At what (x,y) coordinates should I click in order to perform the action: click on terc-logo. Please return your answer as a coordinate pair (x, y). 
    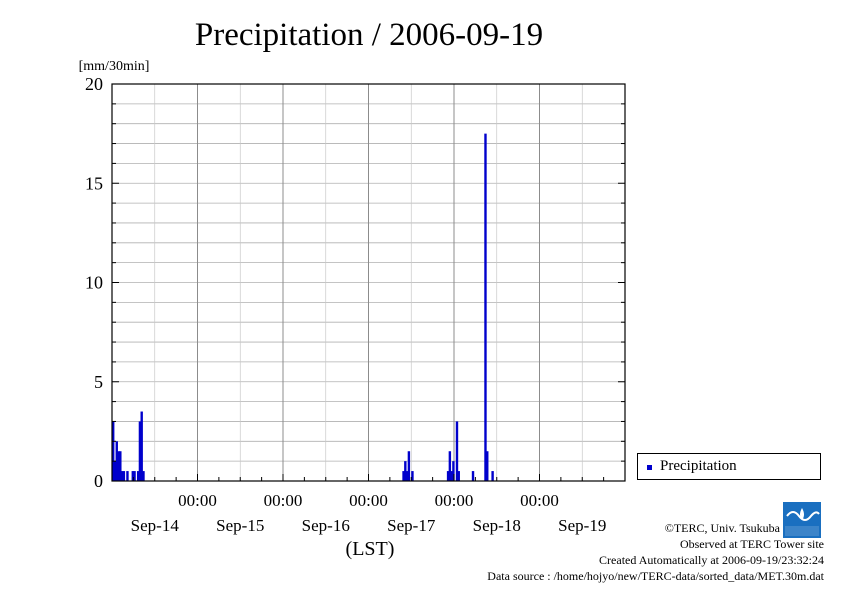
    Looking at the image, I should click on (802, 520).